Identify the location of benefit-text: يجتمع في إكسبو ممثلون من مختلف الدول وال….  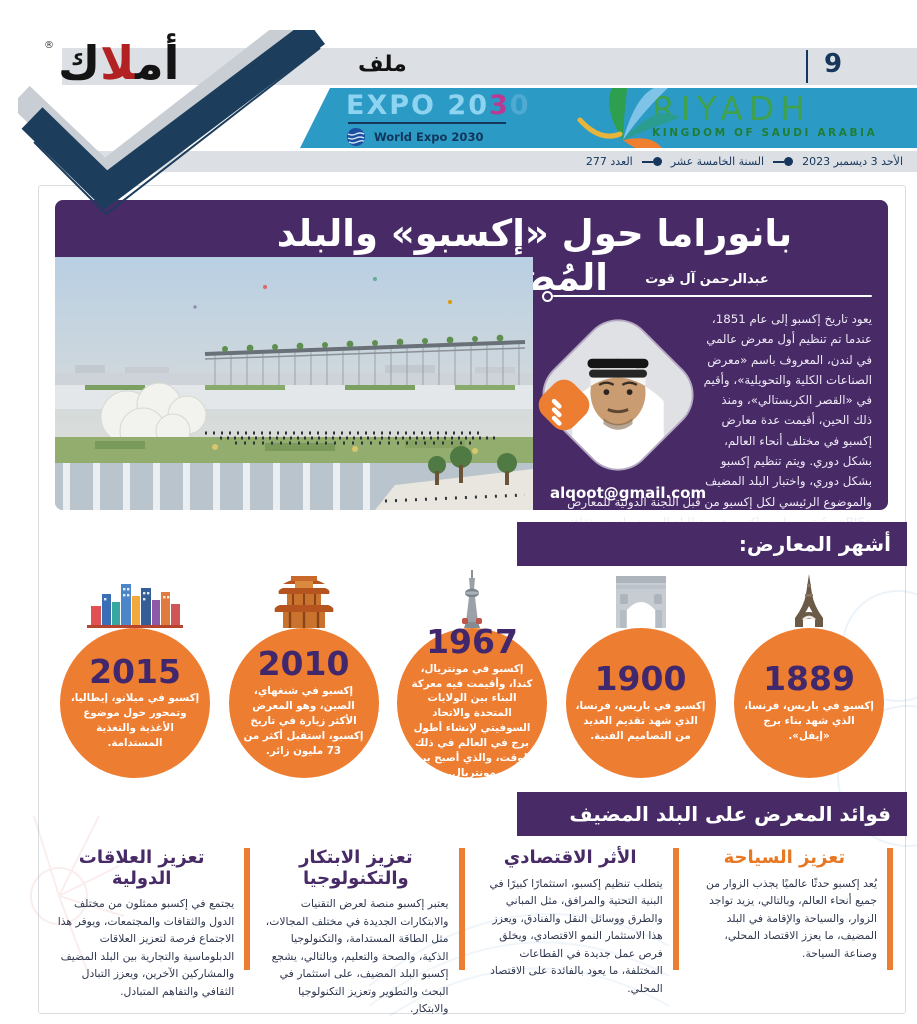
(146, 947).